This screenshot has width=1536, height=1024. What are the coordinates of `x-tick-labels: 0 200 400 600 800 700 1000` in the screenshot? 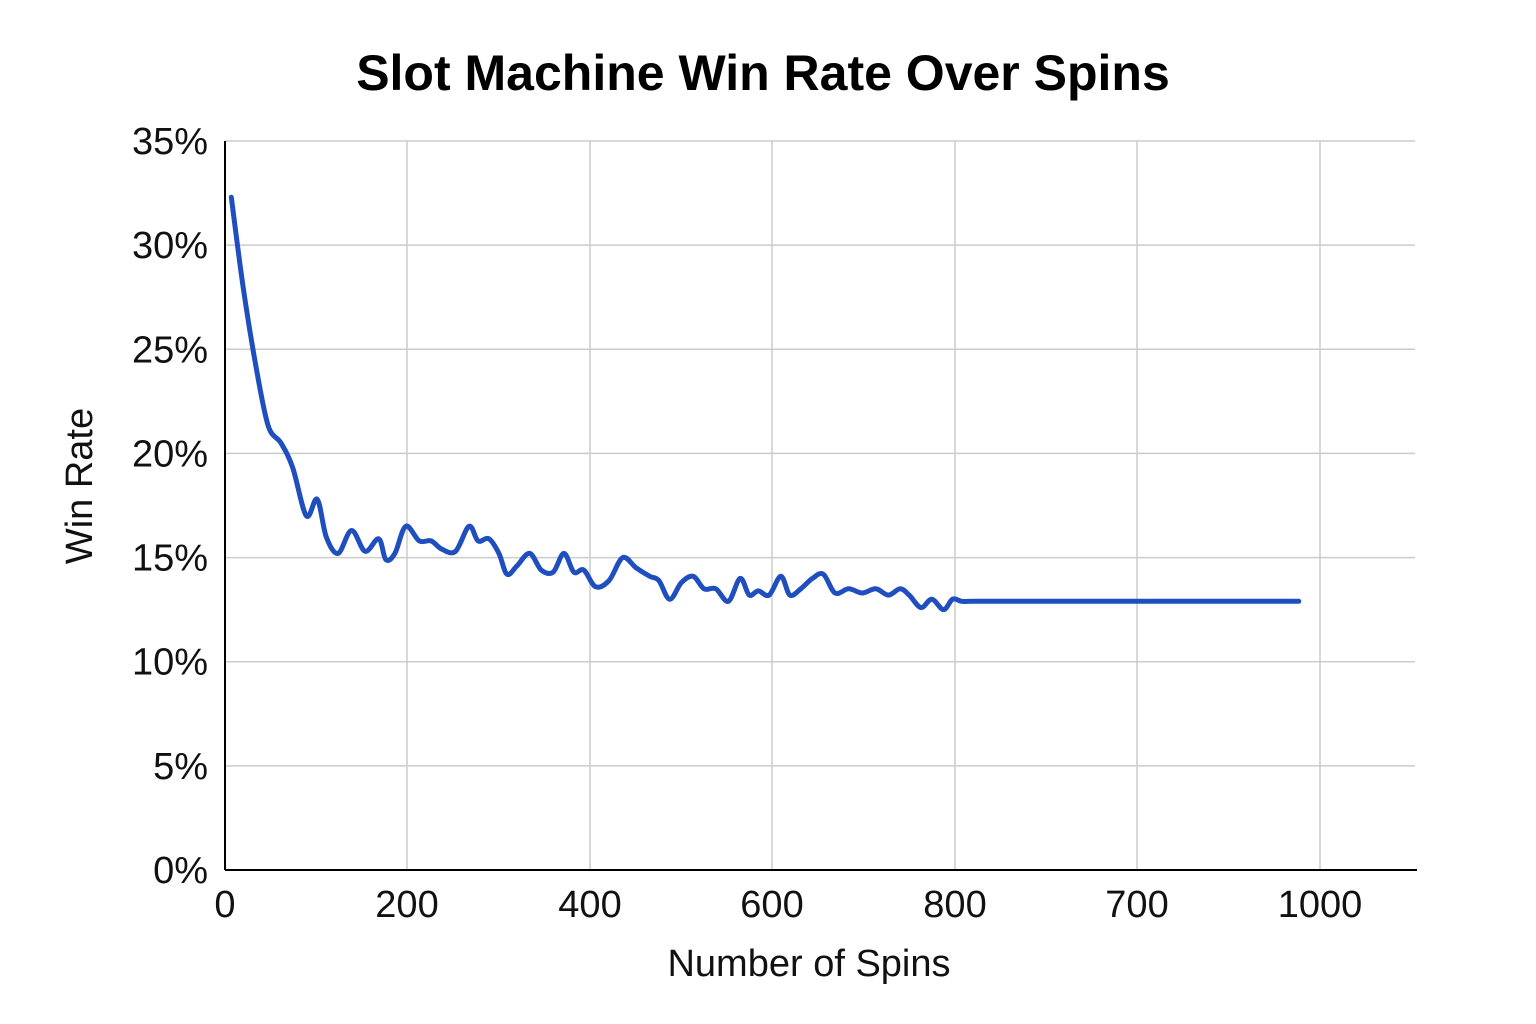 It's located at (788, 905).